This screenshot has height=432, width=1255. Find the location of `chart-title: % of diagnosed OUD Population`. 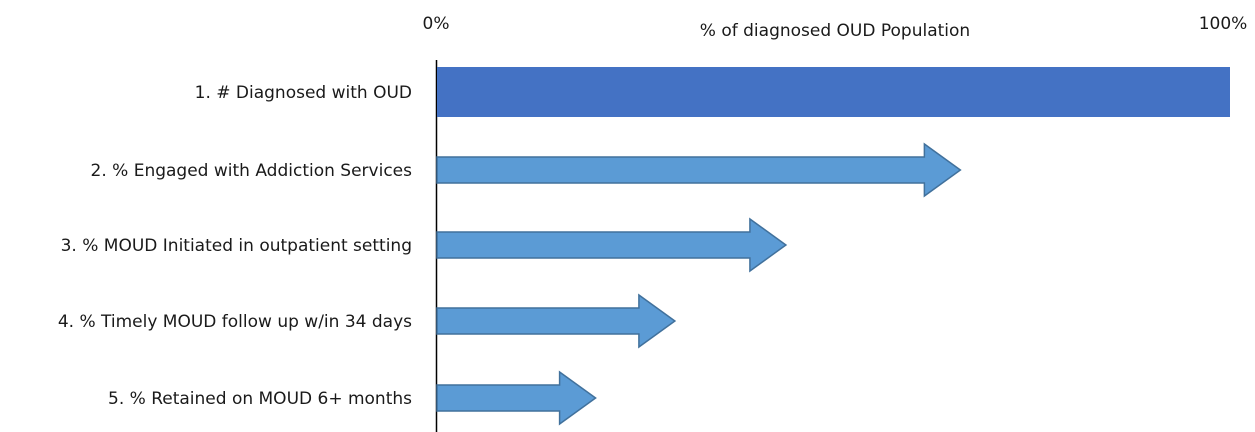

chart-title: % of diagnosed OUD Population is located at coordinates (835, 31).